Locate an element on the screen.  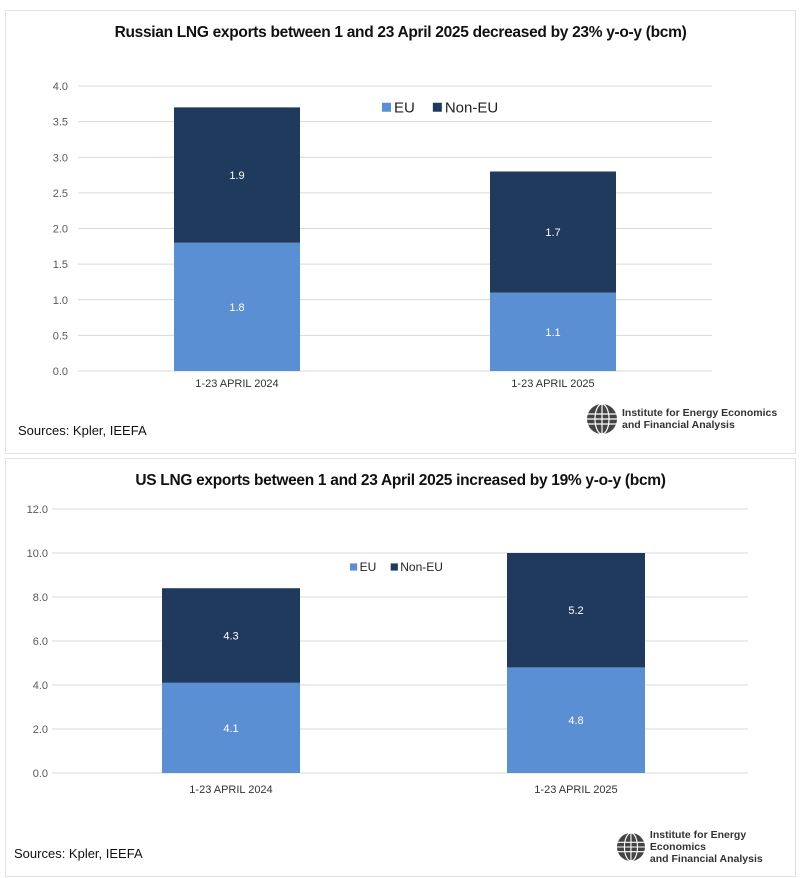
y-tick-label: 6.0 is located at coordinates (40, 642).